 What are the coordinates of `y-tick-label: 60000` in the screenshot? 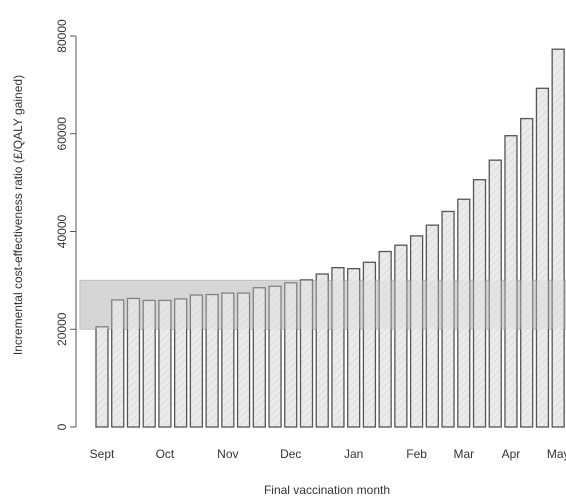 It's located at (62, 134).